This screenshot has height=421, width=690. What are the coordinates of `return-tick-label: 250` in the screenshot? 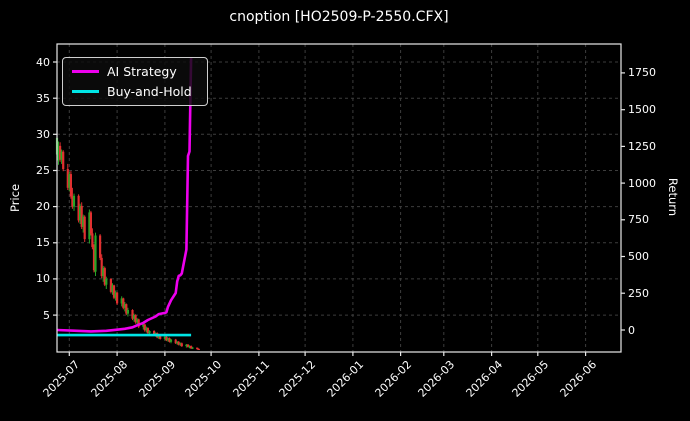 It's located at (638, 293).